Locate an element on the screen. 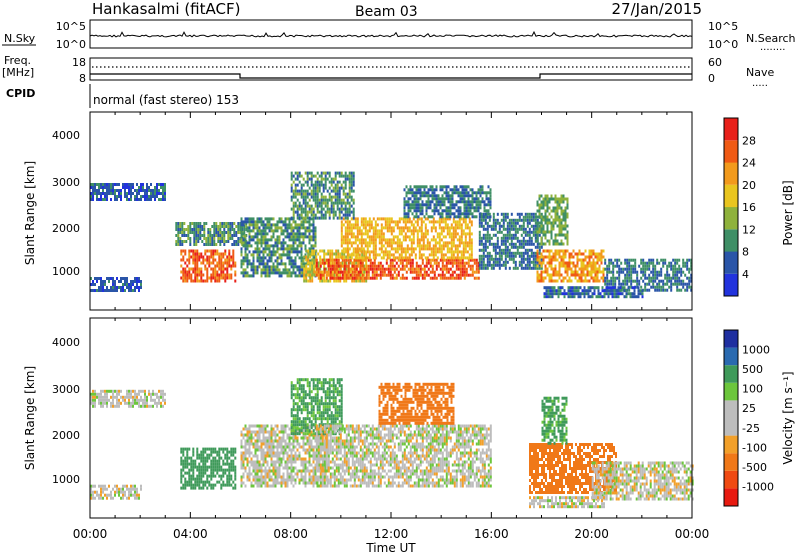  freq-panel-frame is located at coordinates (391, 69).